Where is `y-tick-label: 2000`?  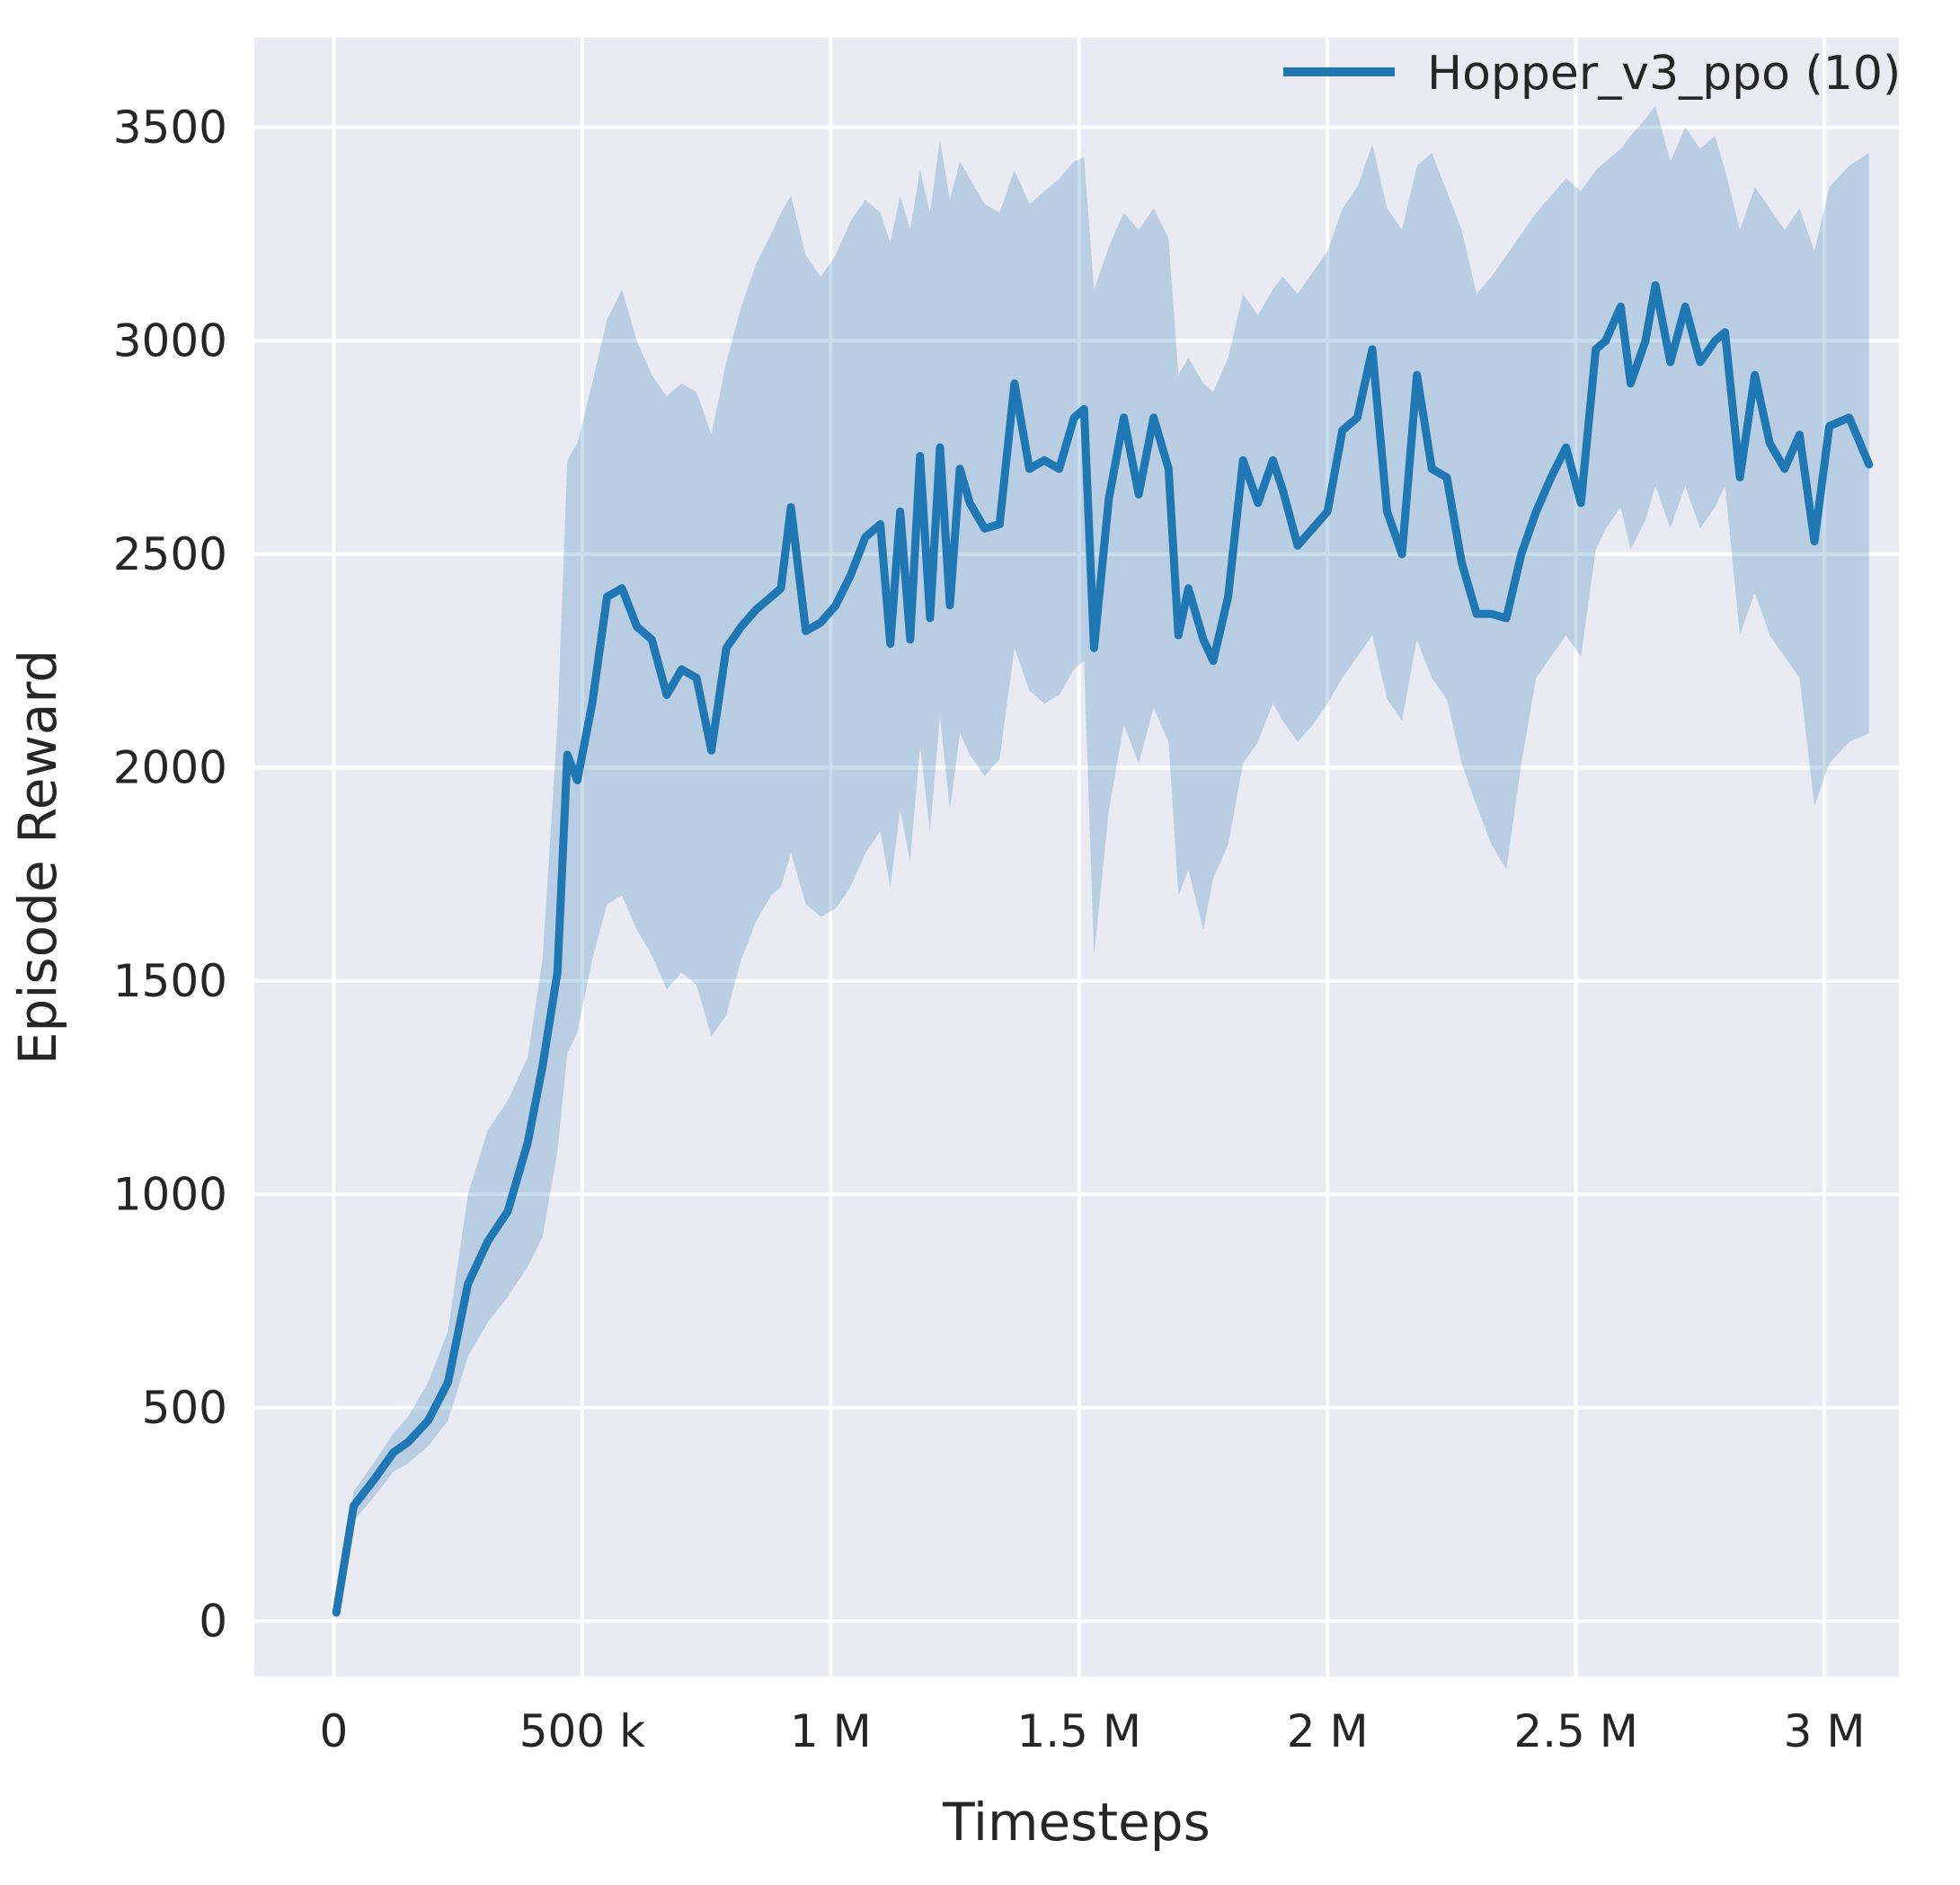
y-tick-label: 2000 is located at coordinates (170, 767).